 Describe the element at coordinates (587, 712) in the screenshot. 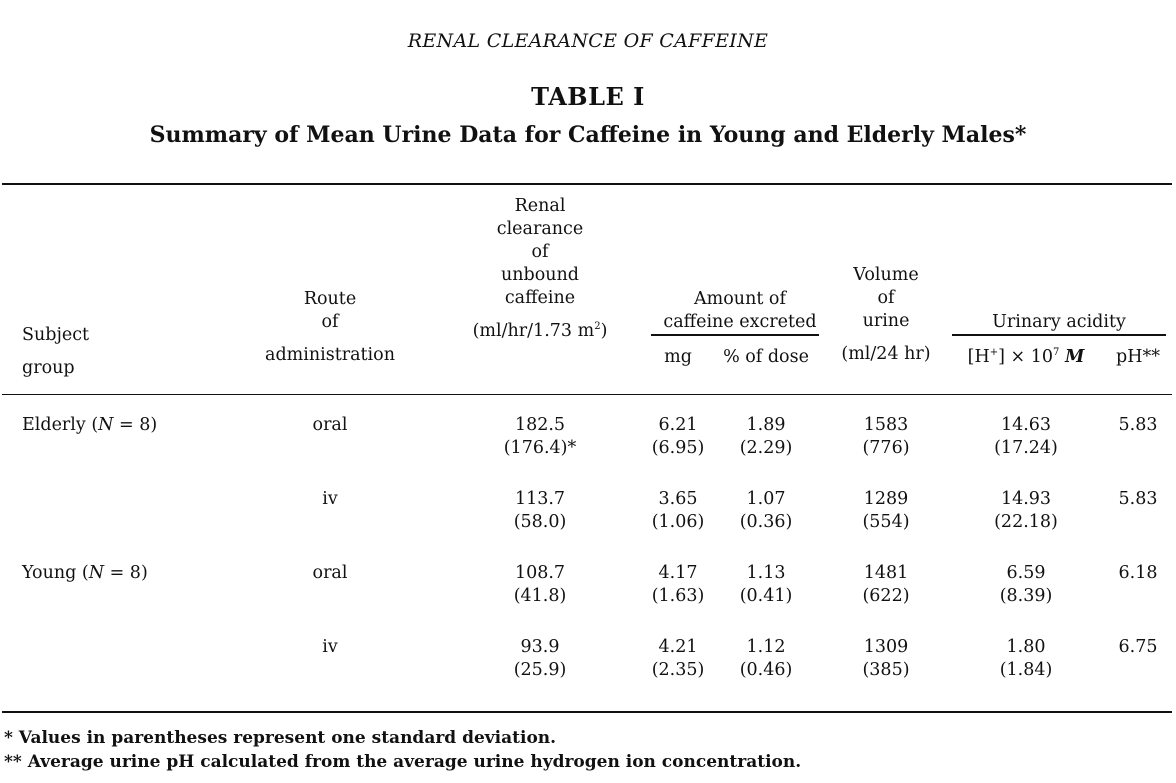

I see `table-bottom-rule` at that location.